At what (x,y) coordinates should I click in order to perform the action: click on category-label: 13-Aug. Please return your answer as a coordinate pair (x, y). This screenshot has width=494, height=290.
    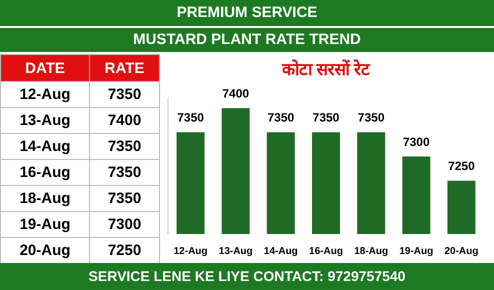
    Looking at the image, I should click on (45, 120).